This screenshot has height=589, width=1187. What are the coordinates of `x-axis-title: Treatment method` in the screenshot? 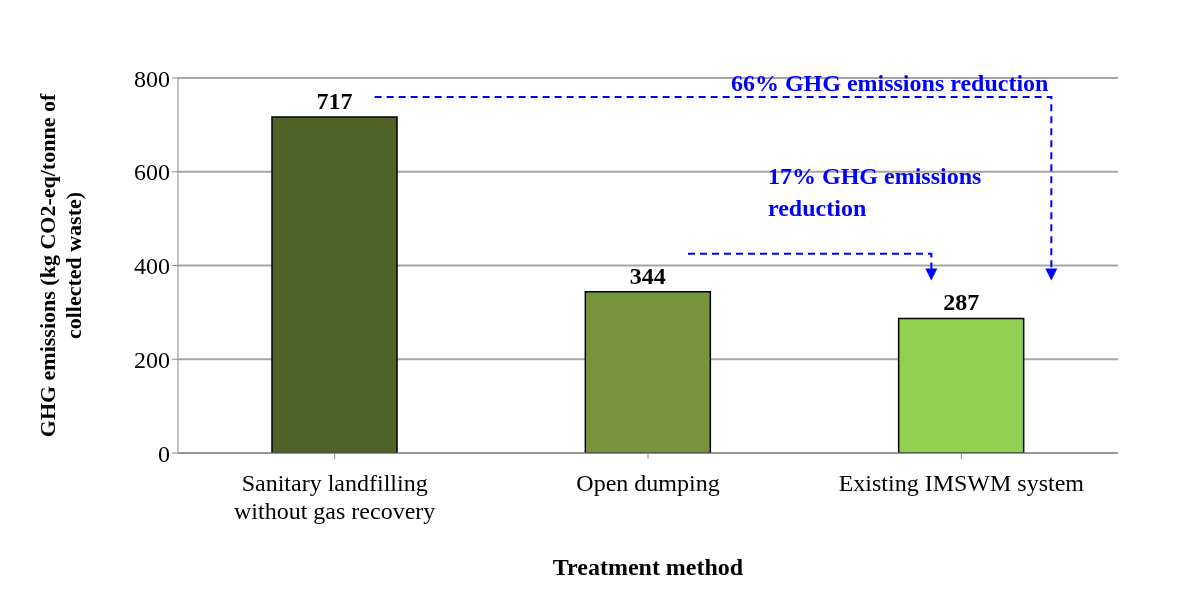 It's located at (648, 567).